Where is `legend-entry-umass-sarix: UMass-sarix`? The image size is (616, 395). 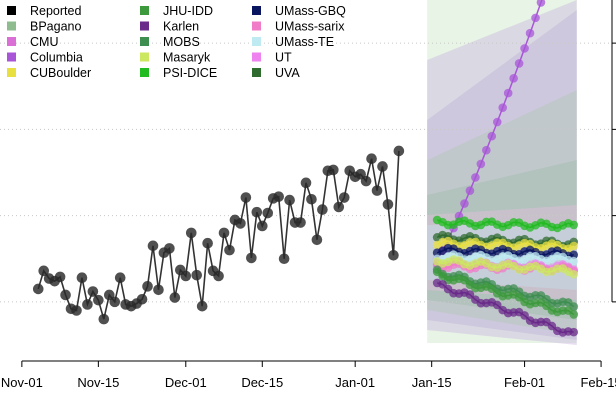 legend-entry-umass-sarix: UMass-sarix is located at coordinates (298, 27).